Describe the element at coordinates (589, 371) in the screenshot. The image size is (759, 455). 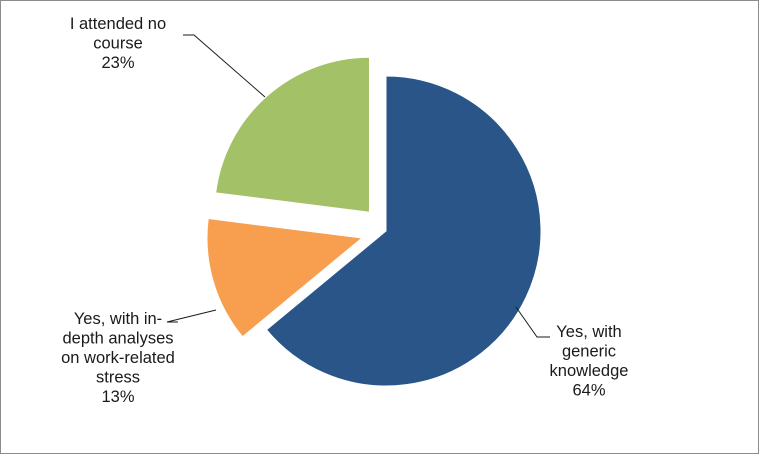
I see `slice-label-line: knowledge` at that location.